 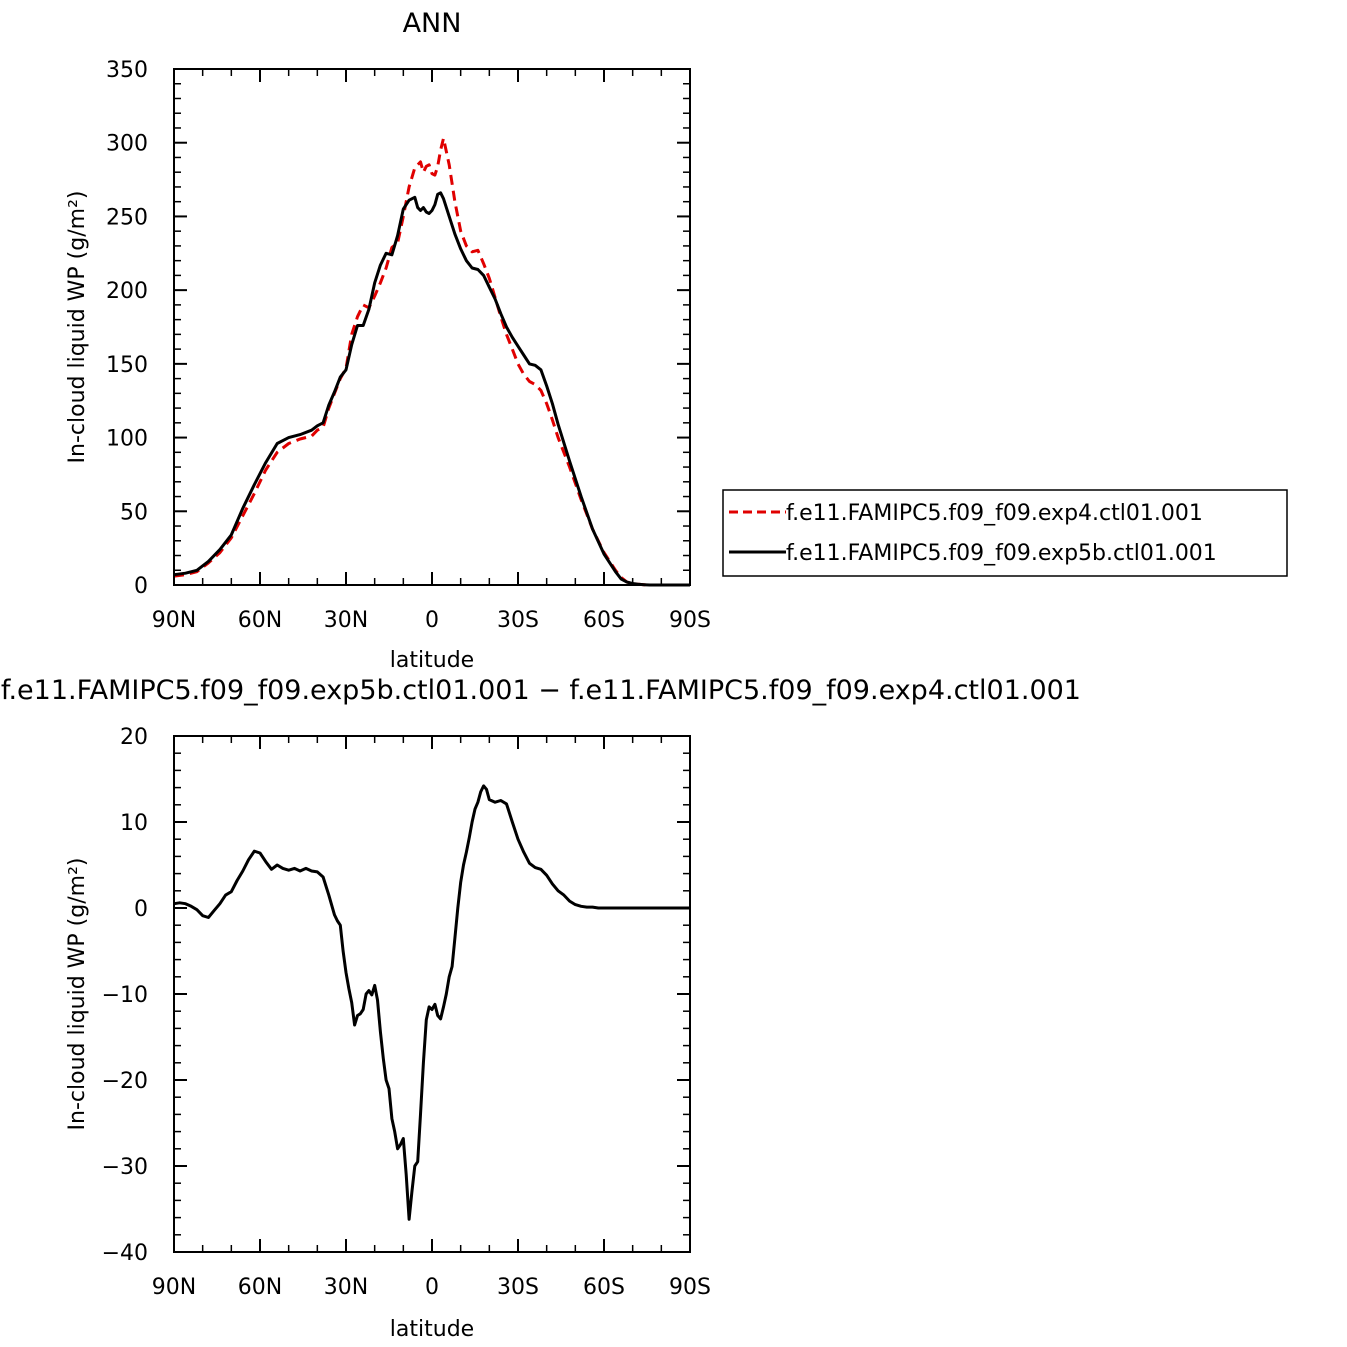 I want to click on top-xtick-label: 60N, so click(x=260, y=620).